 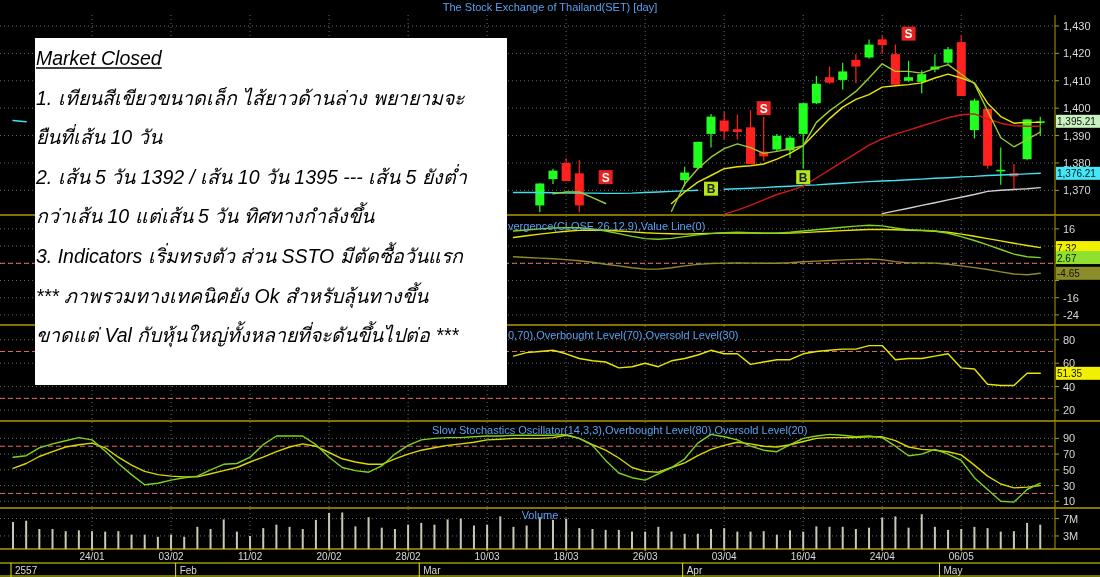 I want to click on x-tick-label: 10/03, so click(x=487, y=556).